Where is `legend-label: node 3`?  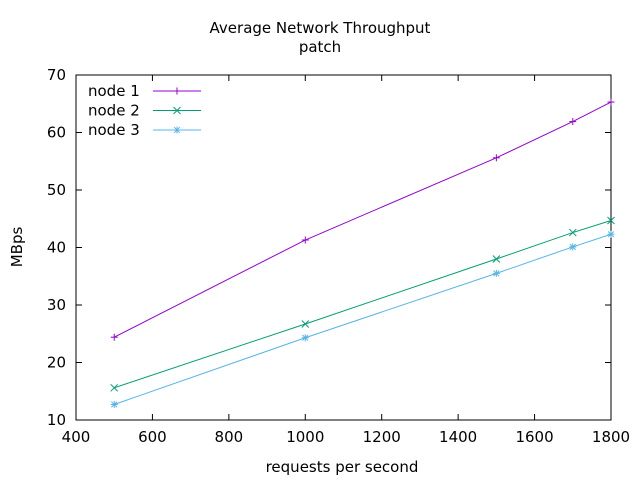
legend-label: node 3 is located at coordinates (114, 130).